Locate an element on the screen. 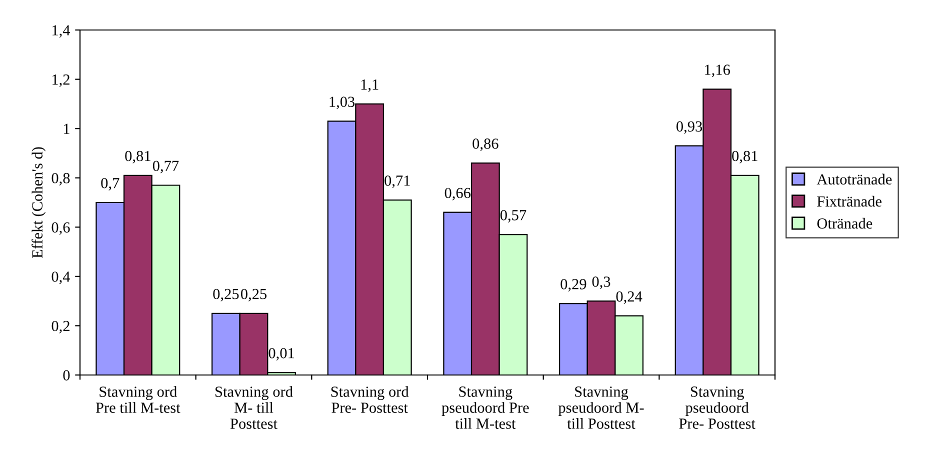 This screenshot has width=925, height=462. x-tick-label: Stavning pseudoord Pre till M-test is located at coordinates (485, 407).